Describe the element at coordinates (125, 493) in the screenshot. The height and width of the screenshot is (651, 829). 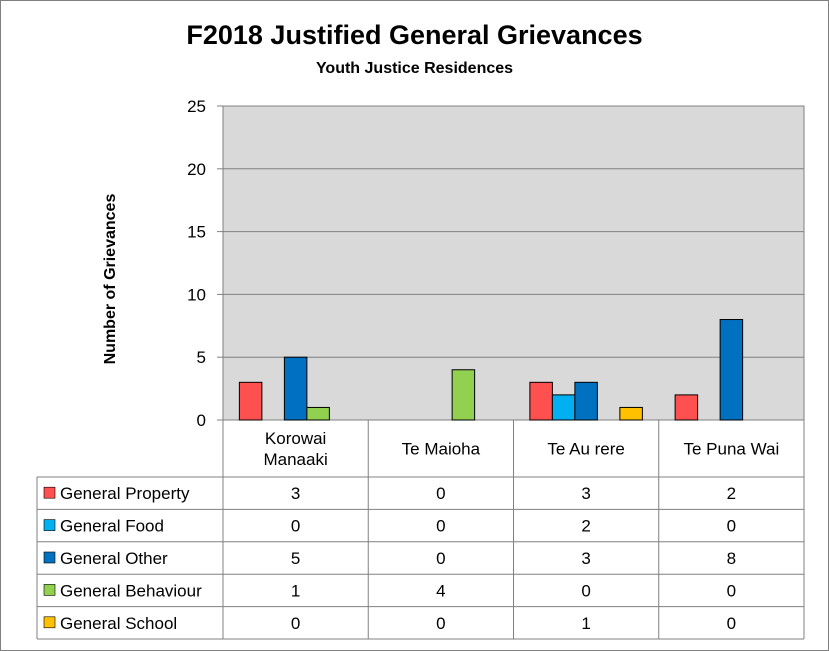
I see `series-label: General Property` at that location.